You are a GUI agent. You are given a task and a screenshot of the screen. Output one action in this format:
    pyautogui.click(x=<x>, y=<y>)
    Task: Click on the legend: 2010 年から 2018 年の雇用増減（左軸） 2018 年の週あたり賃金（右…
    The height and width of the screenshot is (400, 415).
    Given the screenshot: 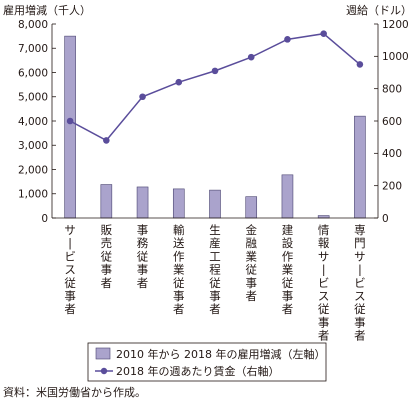 What is the action you would take?
    pyautogui.click(x=207, y=362)
    